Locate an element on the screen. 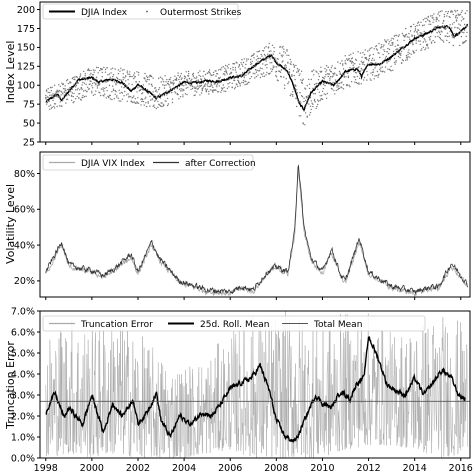 The width and height of the screenshot is (474, 474). x-tick-label: 2002 is located at coordinates (138, 468).